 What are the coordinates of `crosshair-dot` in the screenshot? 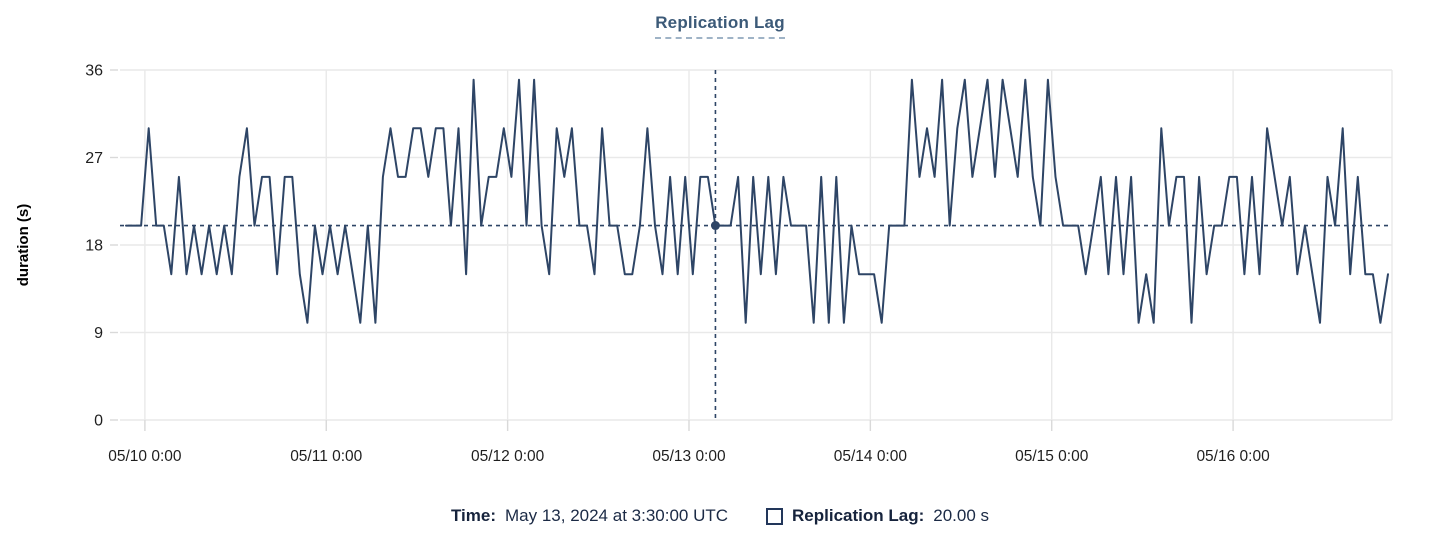 It's located at (715, 226).